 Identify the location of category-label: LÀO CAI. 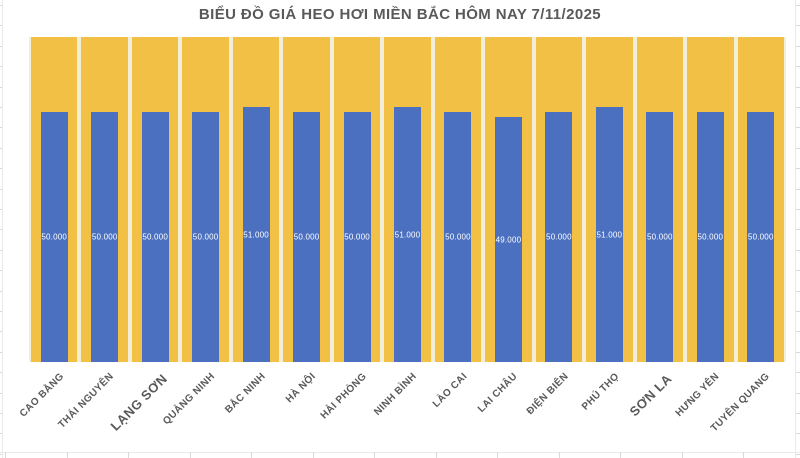
(450, 390).